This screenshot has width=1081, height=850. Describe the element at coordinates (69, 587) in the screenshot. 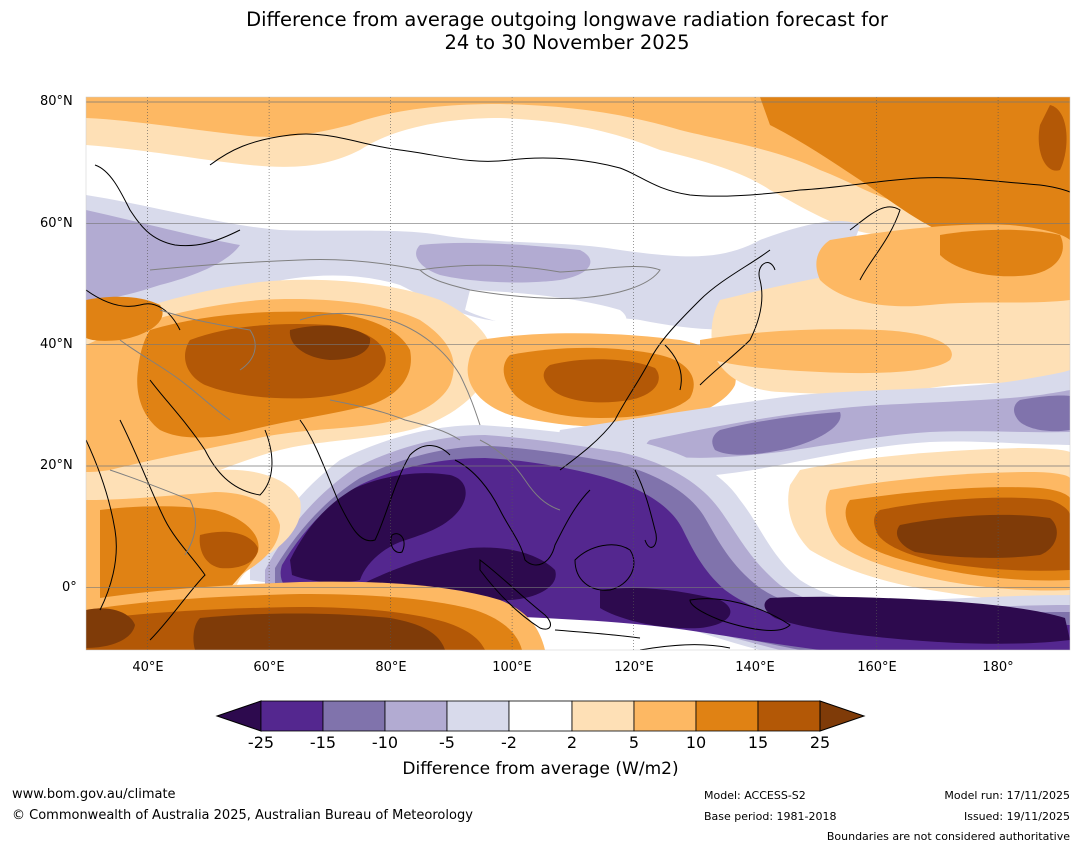

I see `lat-label-0: 0°` at that location.